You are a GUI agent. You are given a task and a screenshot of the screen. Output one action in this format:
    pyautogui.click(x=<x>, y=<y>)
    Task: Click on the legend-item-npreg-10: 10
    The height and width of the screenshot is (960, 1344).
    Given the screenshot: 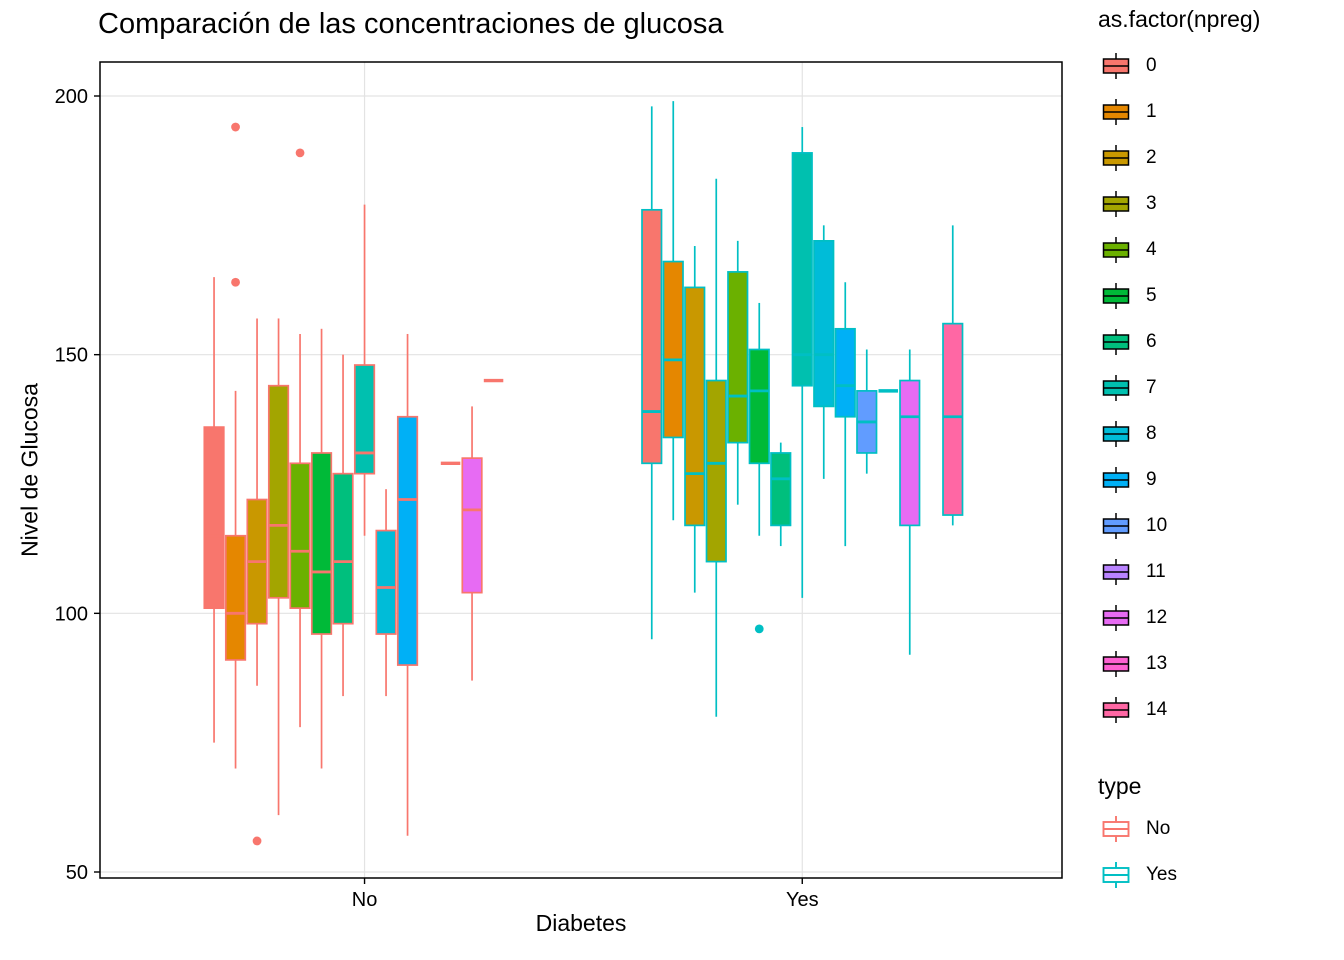 What is the action you would take?
    pyautogui.click(x=1218, y=526)
    